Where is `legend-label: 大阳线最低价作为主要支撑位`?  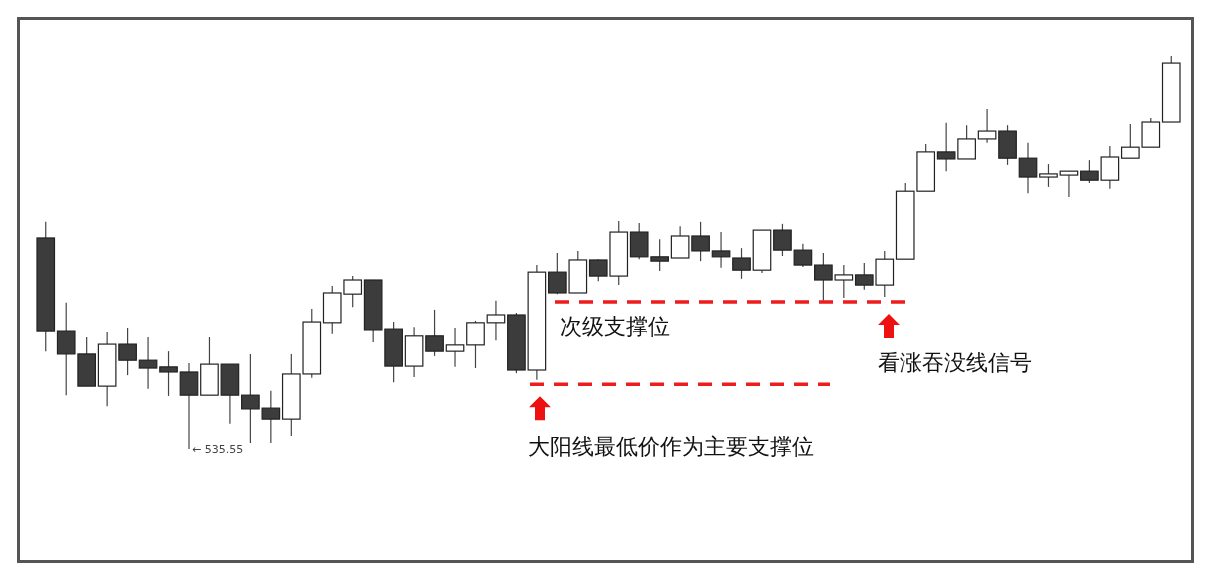 legend-label: 大阳线最低价作为主要支撑位 is located at coordinates (671, 447).